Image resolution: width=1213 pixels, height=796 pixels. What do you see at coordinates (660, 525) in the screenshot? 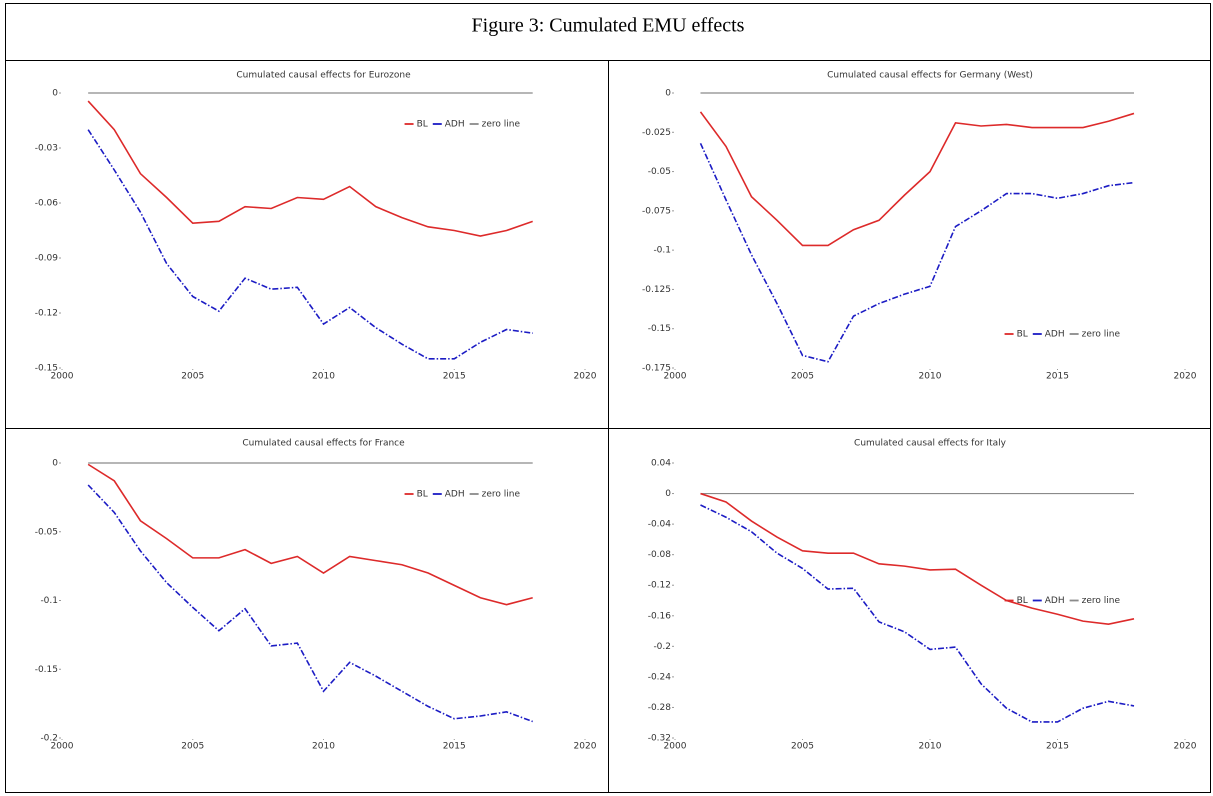
I see `y-tick-label: -0.04` at bounding box center [660, 525].